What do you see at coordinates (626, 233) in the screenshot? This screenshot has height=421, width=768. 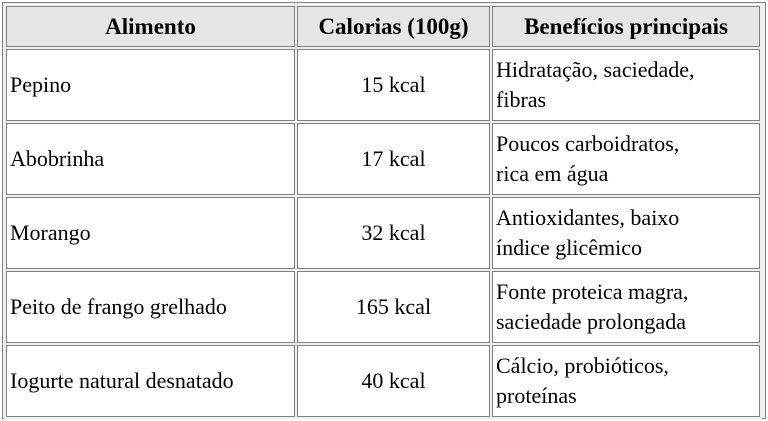 I see `benefits-cell: Antioxidantes, baixo índice glicêmico` at bounding box center [626, 233].